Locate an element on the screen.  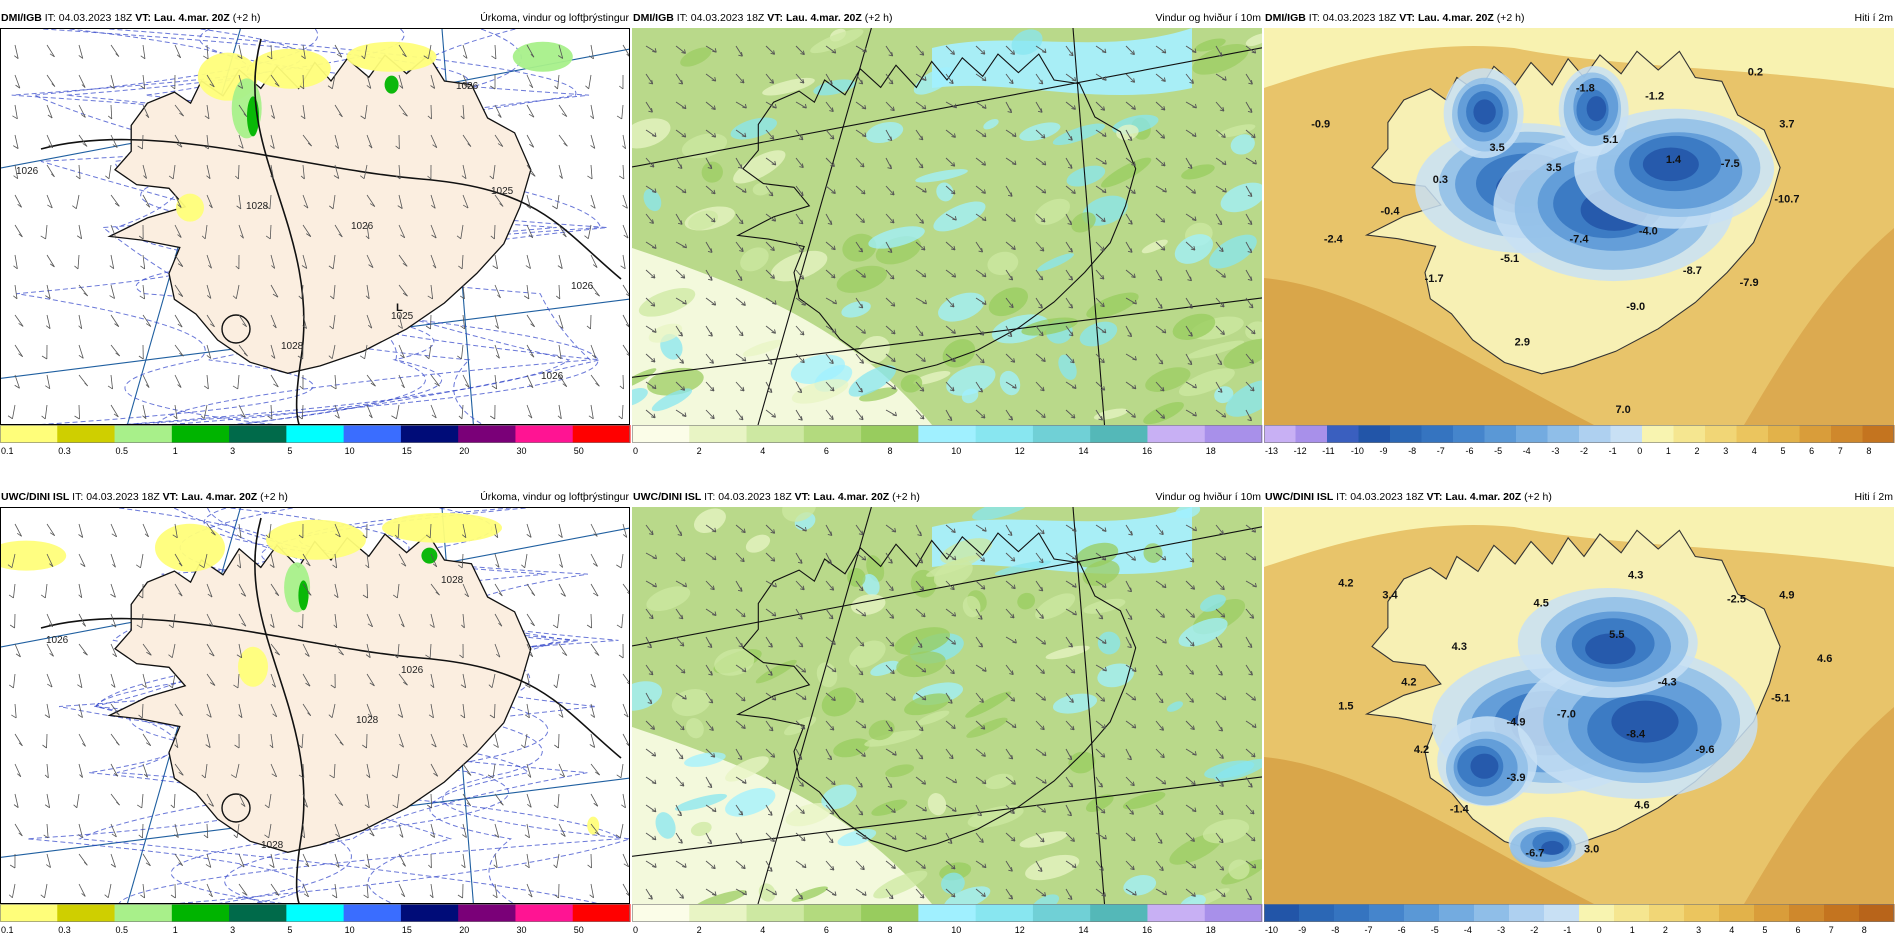
temperature-value: -10.7 is located at coordinates (1786, 200).